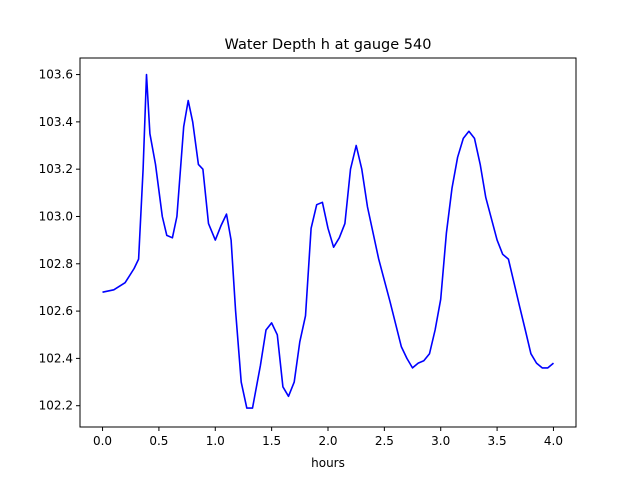 Image resolution: width=640 pixels, height=484 pixels. What do you see at coordinates (271, 441) in the screenshot?
I see `x-tick-label: 1.5` at bounding box center [271, 441].